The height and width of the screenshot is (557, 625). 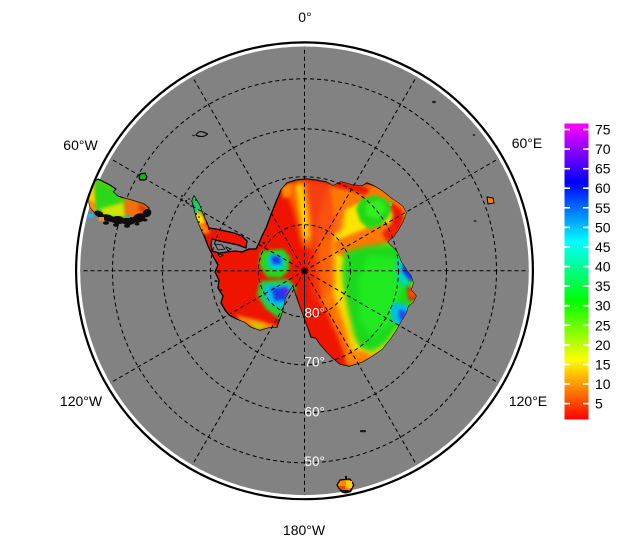 What do you see at coordinates (304, 17) in the screenshot?
I see `svg-text: 0°` at bounding box center [304, 17].